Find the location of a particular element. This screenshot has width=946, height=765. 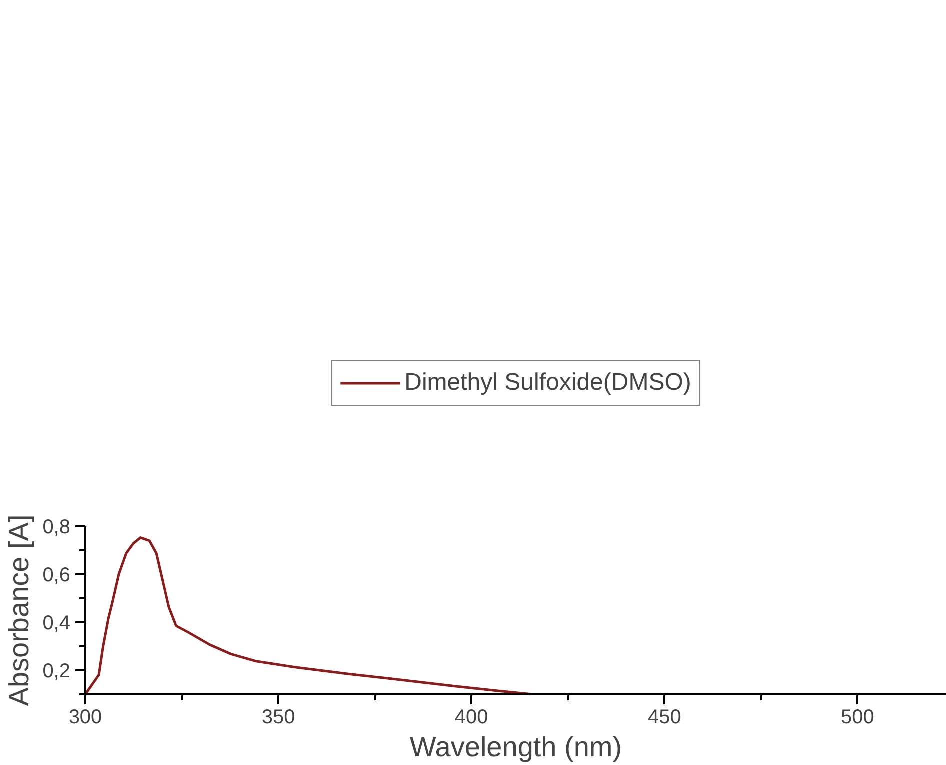

y-tick-label: 0,2 is located at coordinates (56, 671).